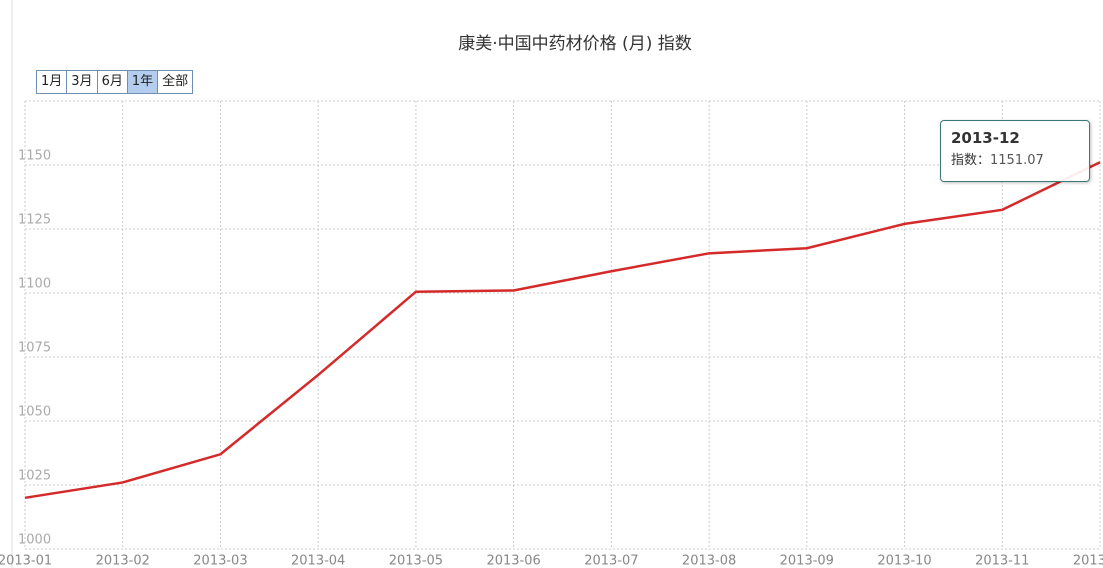 The width and height of the screenshot is (1103, 568). I want to click on x-tick-label: 2013-02, so click(123, 561).